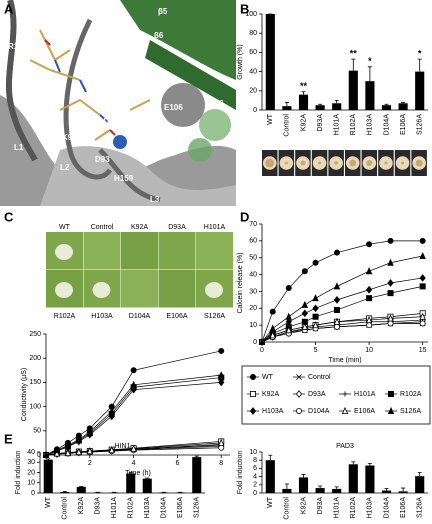  What do you see at coordinates (268, 377) in the screenshot?
I see `legend-label: WT` at bounding box center [268, 377].